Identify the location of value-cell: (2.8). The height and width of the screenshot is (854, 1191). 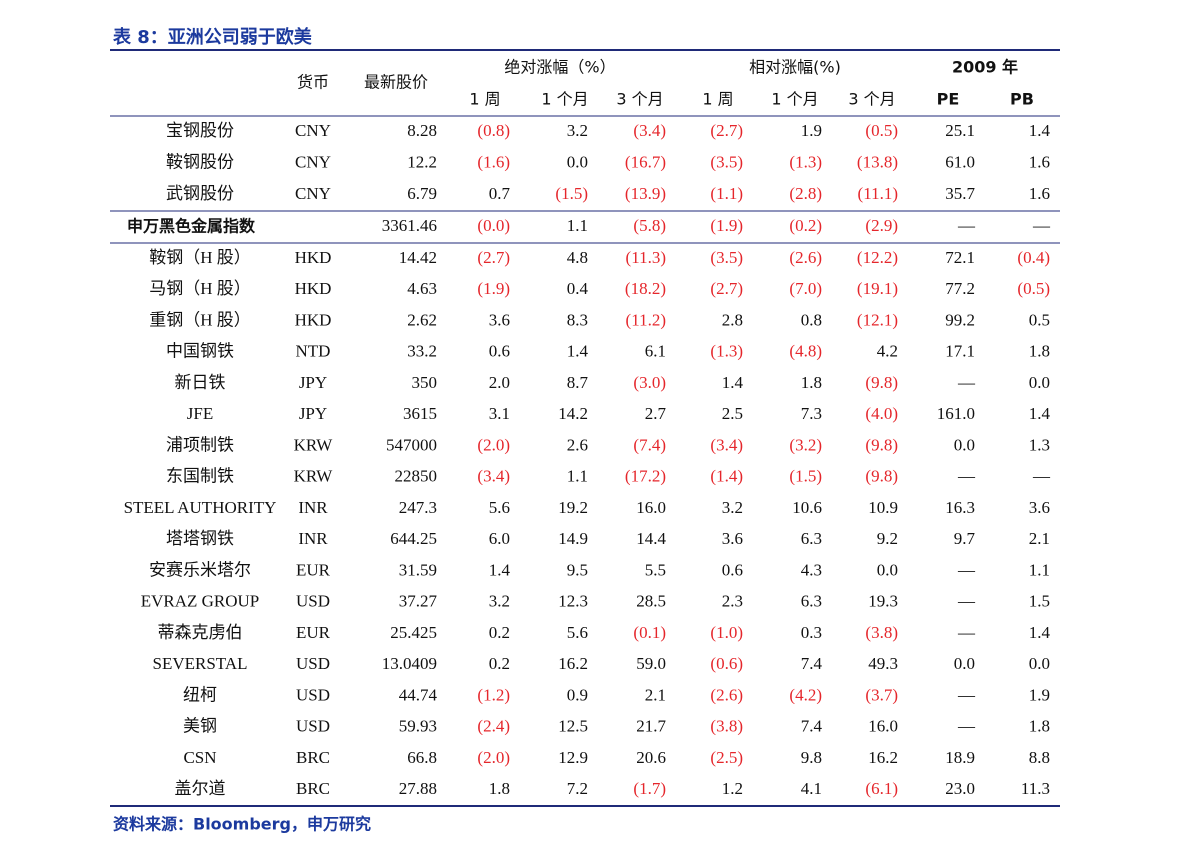
(805, 193).